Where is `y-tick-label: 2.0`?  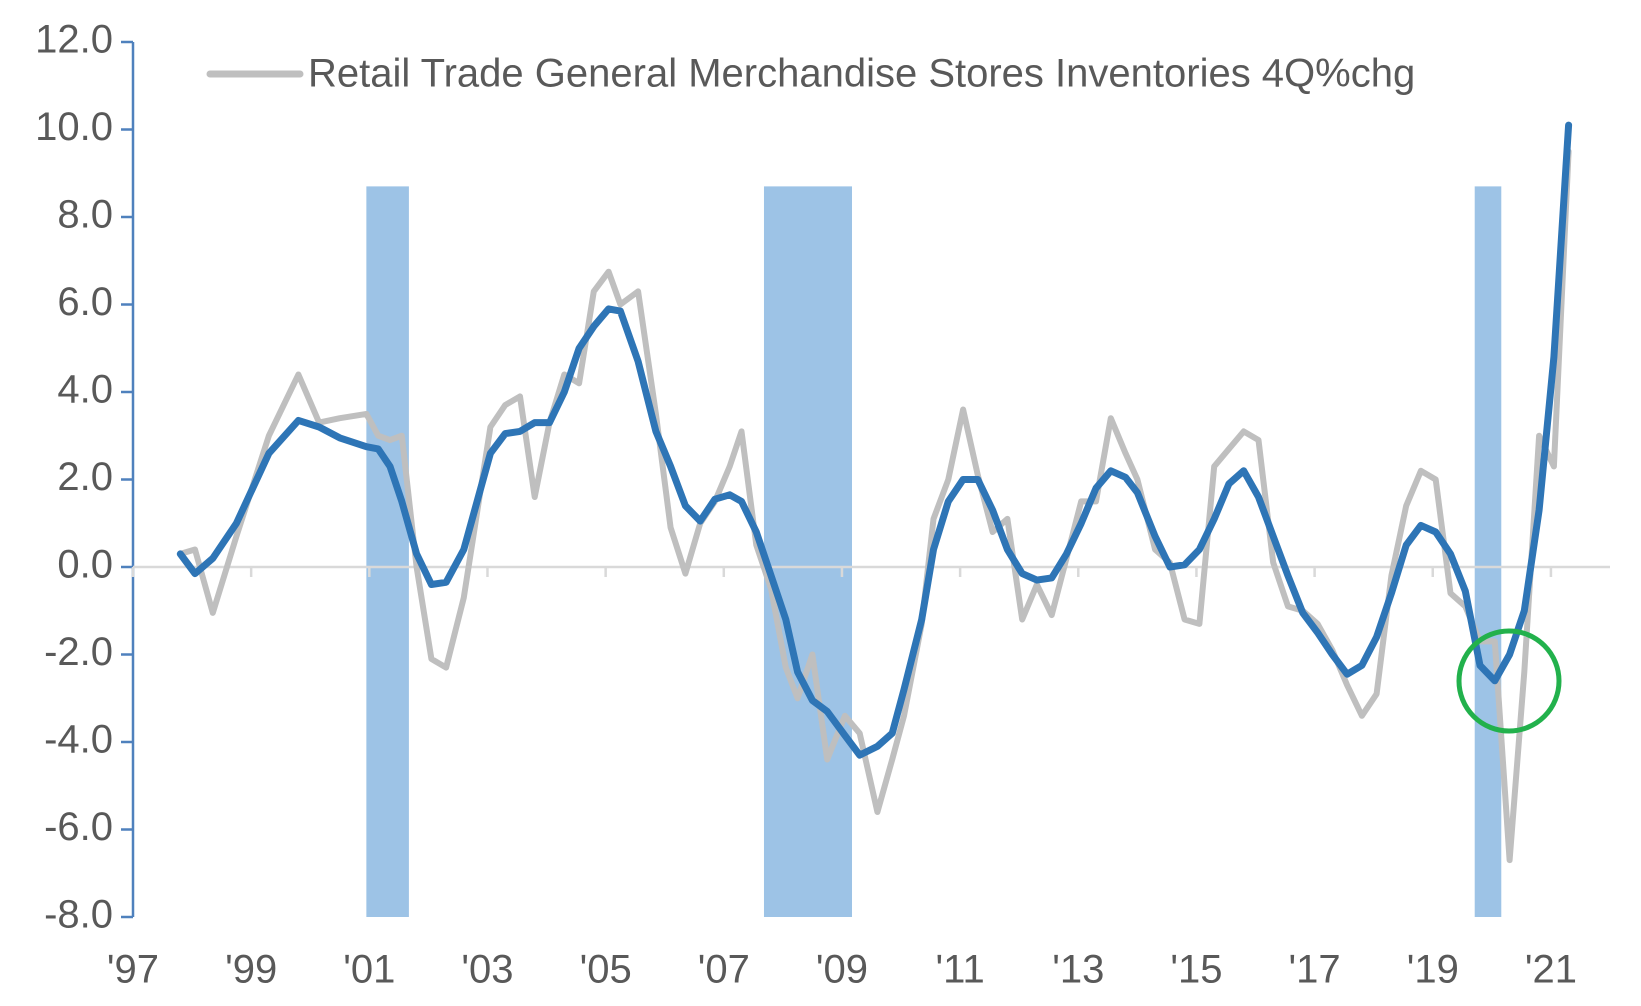
y-tick-label: 2.0 is located at coordinates (85, 477).